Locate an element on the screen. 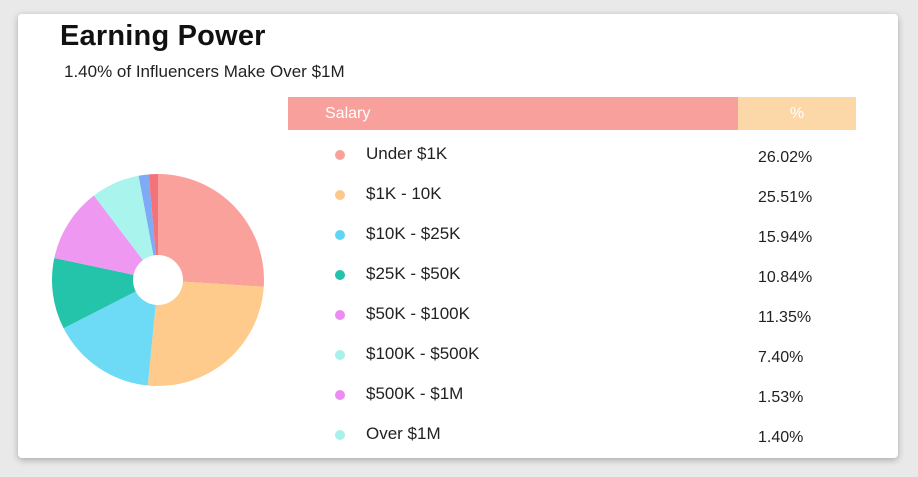 The image size is (918, 477). donut-hole is located at coordinates (158, 280).